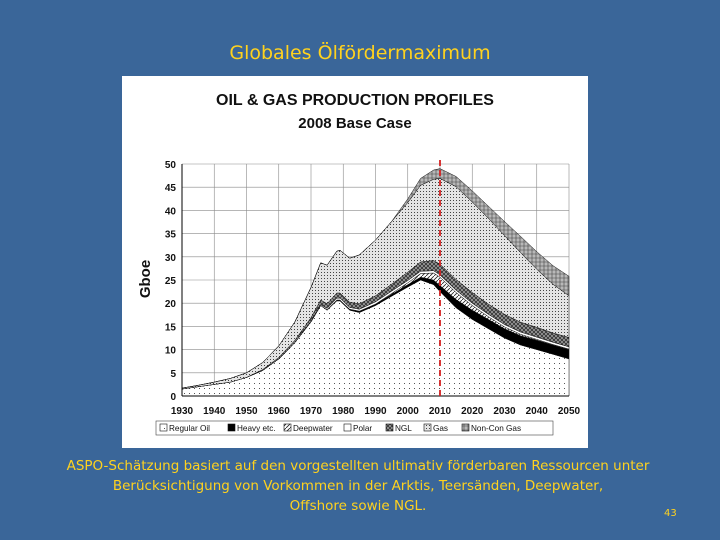  I want to click on slide-title: Globales Ölfördermaximum, so click(360, 53).